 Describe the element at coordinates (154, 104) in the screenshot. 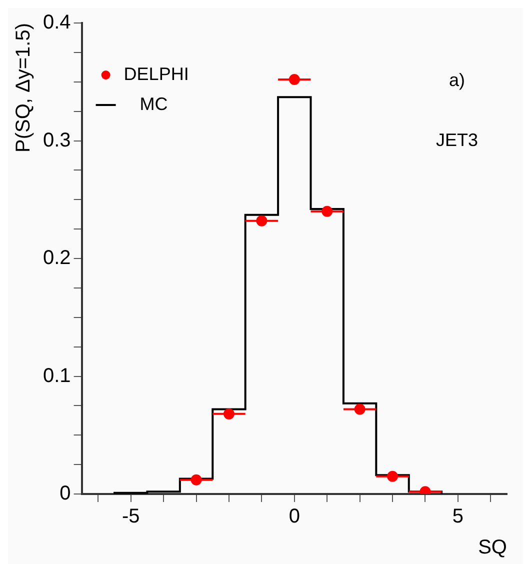

I see `legend-label: MC` at that location.